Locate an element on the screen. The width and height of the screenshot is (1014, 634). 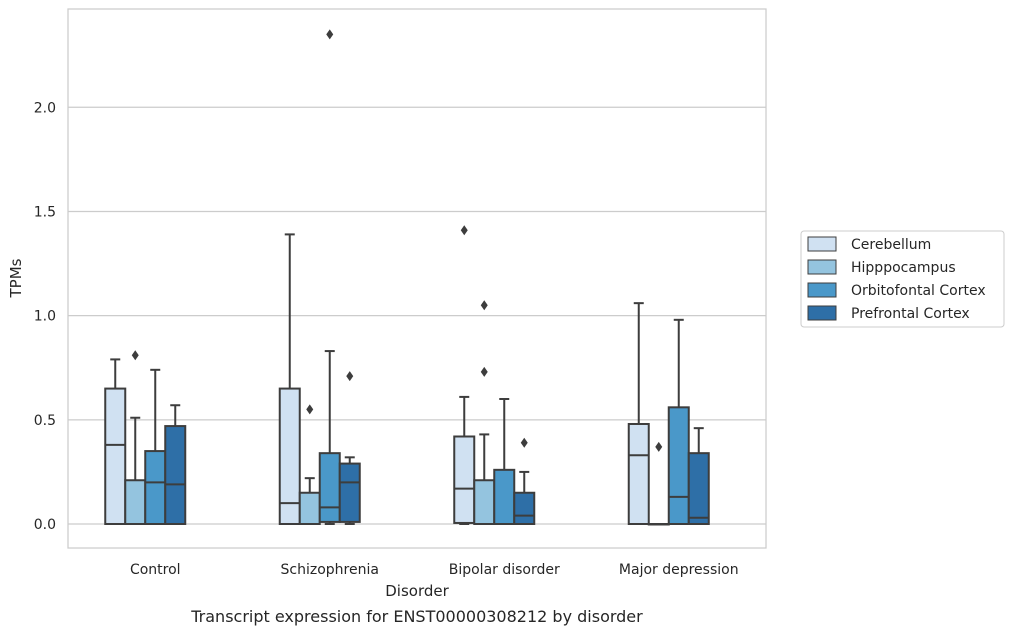
y-axis-label: TPMs is located at coordinates (16, 278).